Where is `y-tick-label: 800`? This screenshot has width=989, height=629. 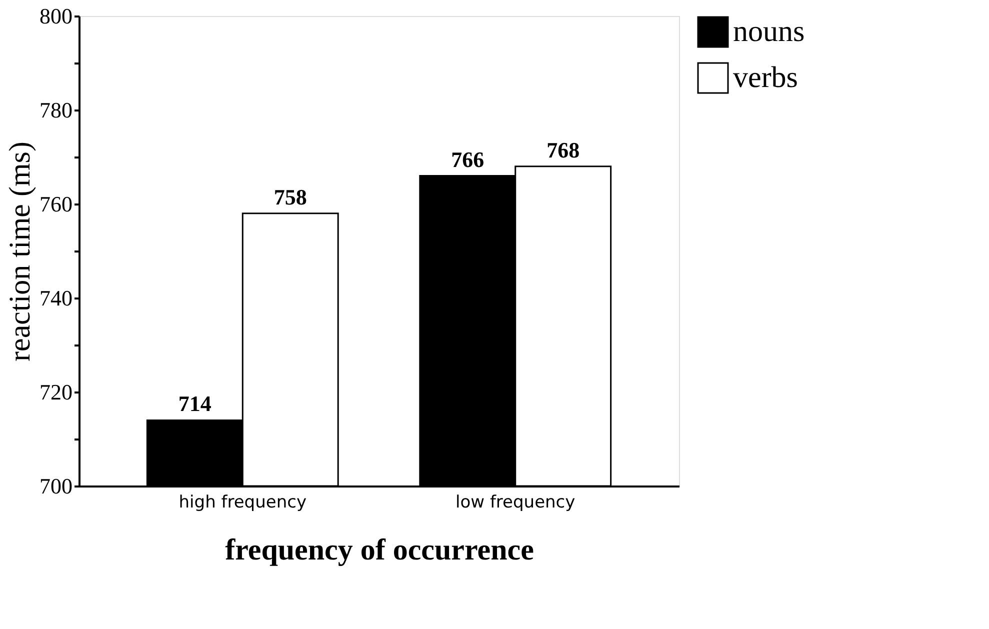 y-tick-label: 800 is located at coordinates (56, 16).